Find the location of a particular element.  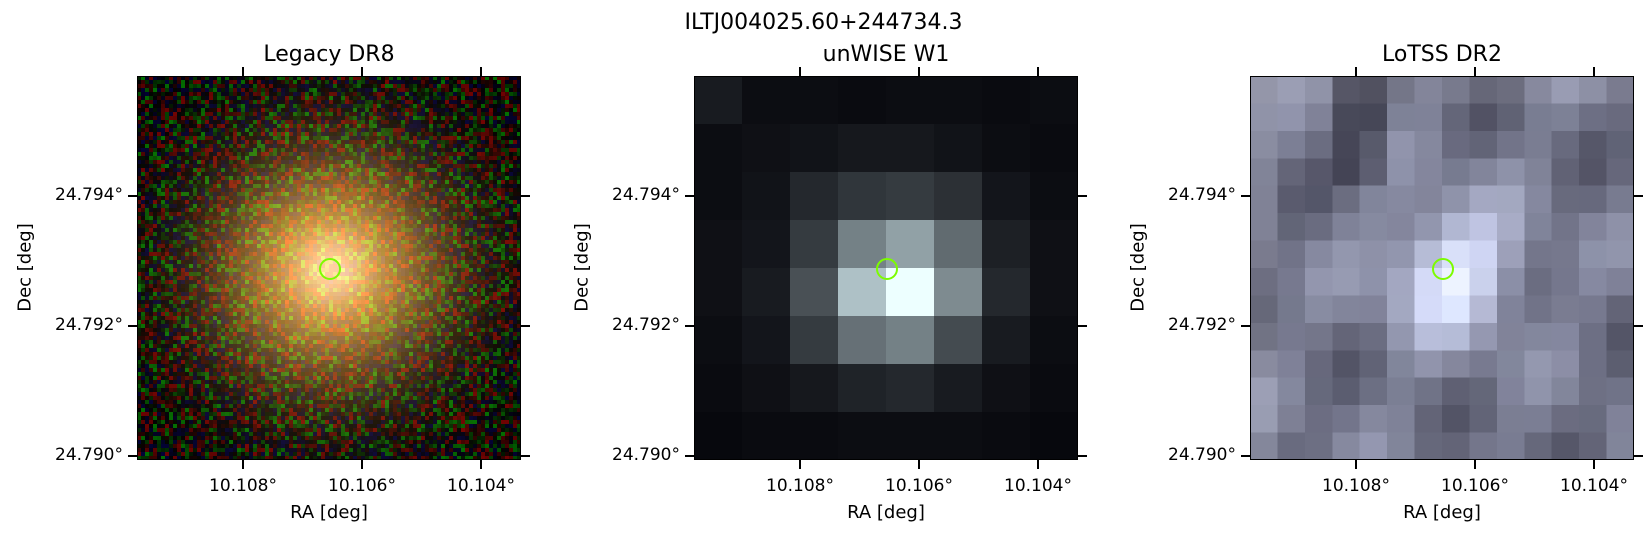

panel-title: LoTSS DR2 is located at coordinates (1442, 54).